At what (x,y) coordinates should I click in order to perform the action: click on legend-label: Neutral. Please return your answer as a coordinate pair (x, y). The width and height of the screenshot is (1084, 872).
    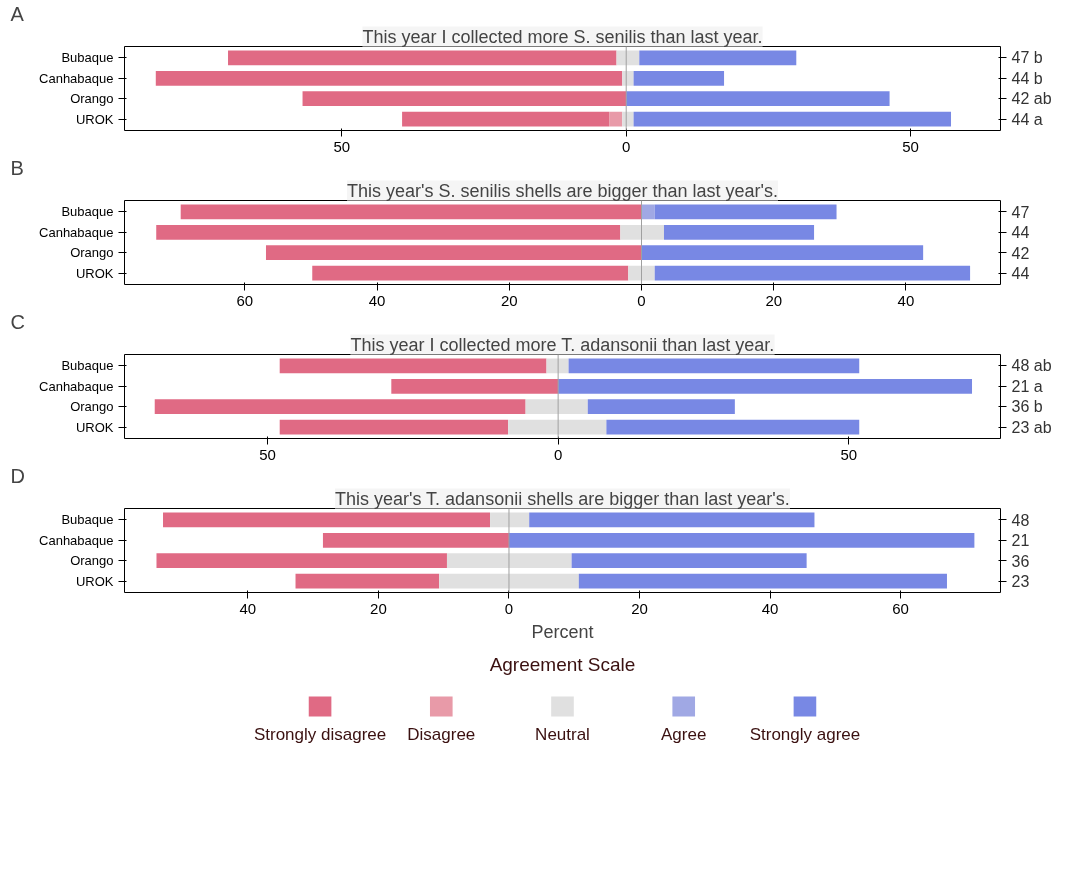
    Looking at the image, I should click on (562, 734).